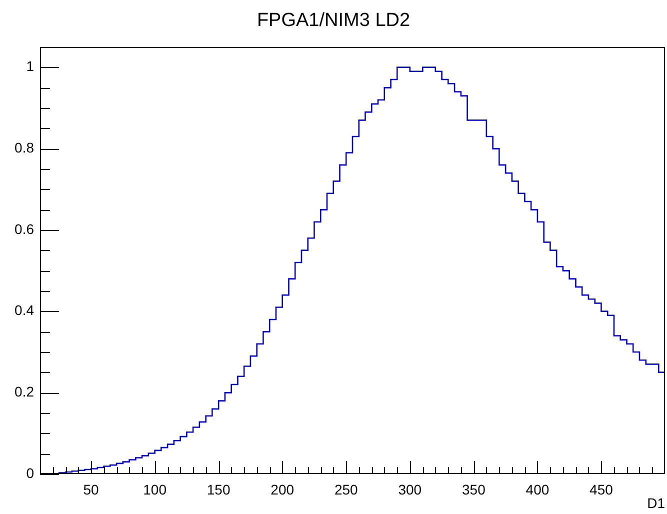 Image resolution: width=667 pixels, height=514 pixels. I want to click on x-tick-label: 300, so click(410, 489).